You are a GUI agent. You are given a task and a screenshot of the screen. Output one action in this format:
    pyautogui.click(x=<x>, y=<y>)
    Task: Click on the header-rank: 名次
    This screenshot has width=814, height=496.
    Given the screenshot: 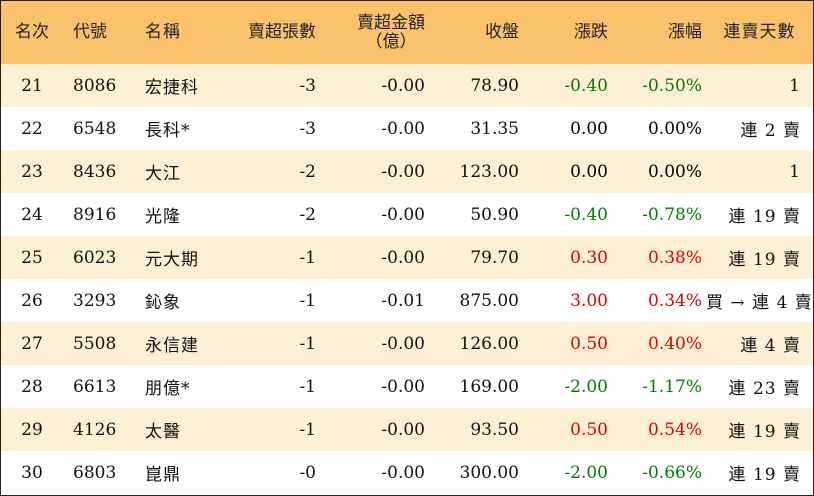 What is the action you would take?
    pyautogui.click(x=32, y=32)
    